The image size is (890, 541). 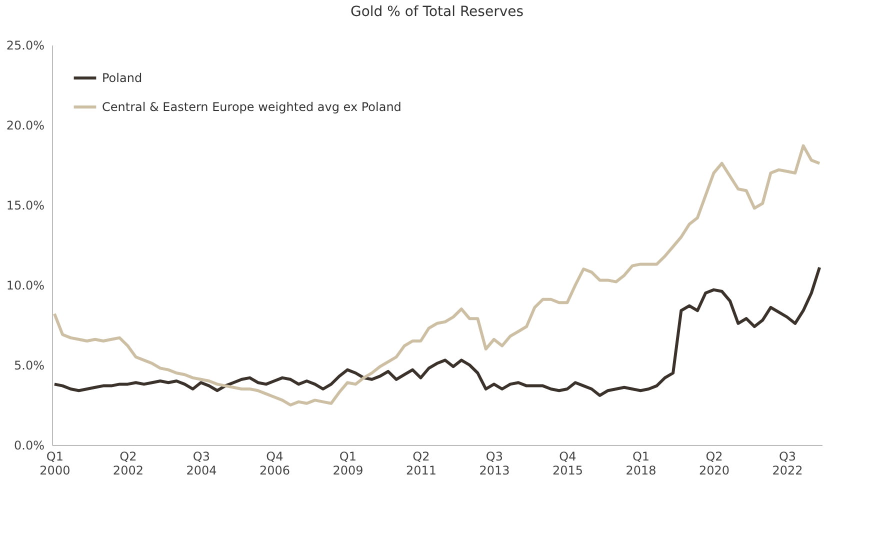 What do you see at coordinates (787, 464) in the screenshot?
I see `x-tick-label: Q3 2022` at bounding box center [787, 464].